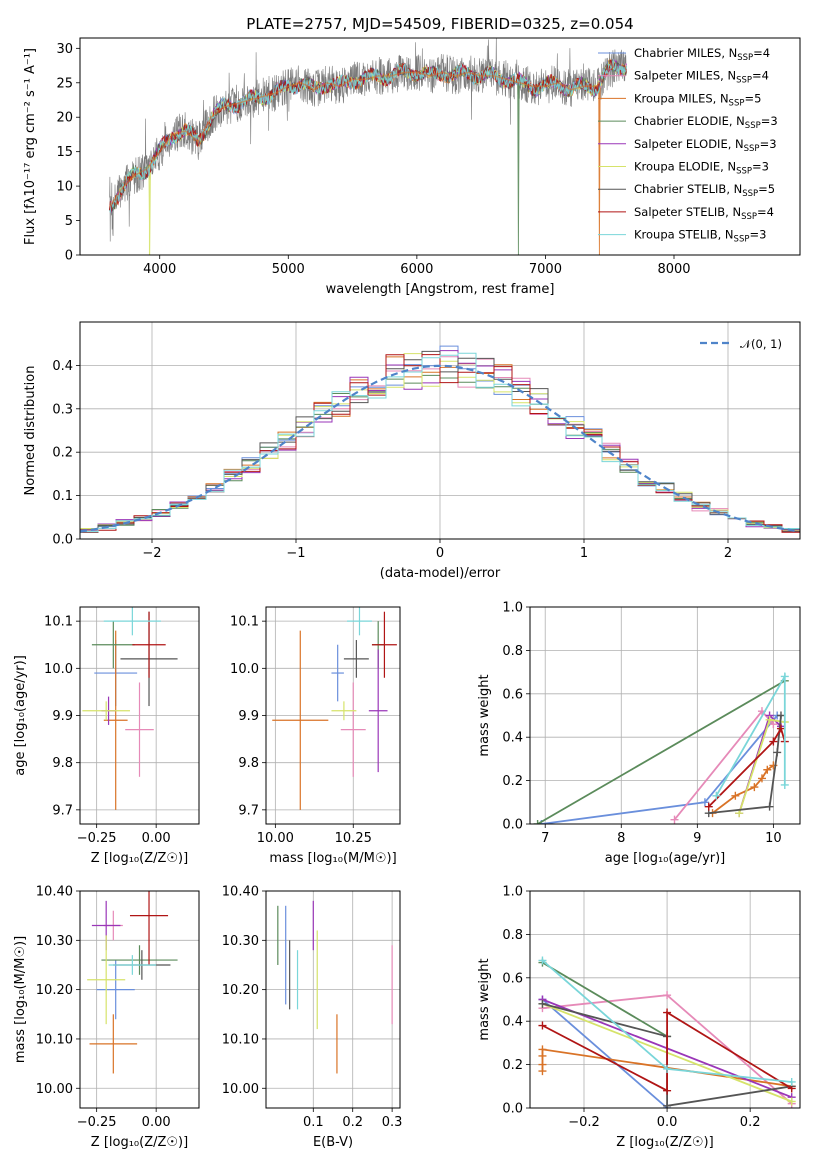 This screenshot has width=819, height=1170. I want to click on y-tick-label: 10.00, so click(54, 1089).